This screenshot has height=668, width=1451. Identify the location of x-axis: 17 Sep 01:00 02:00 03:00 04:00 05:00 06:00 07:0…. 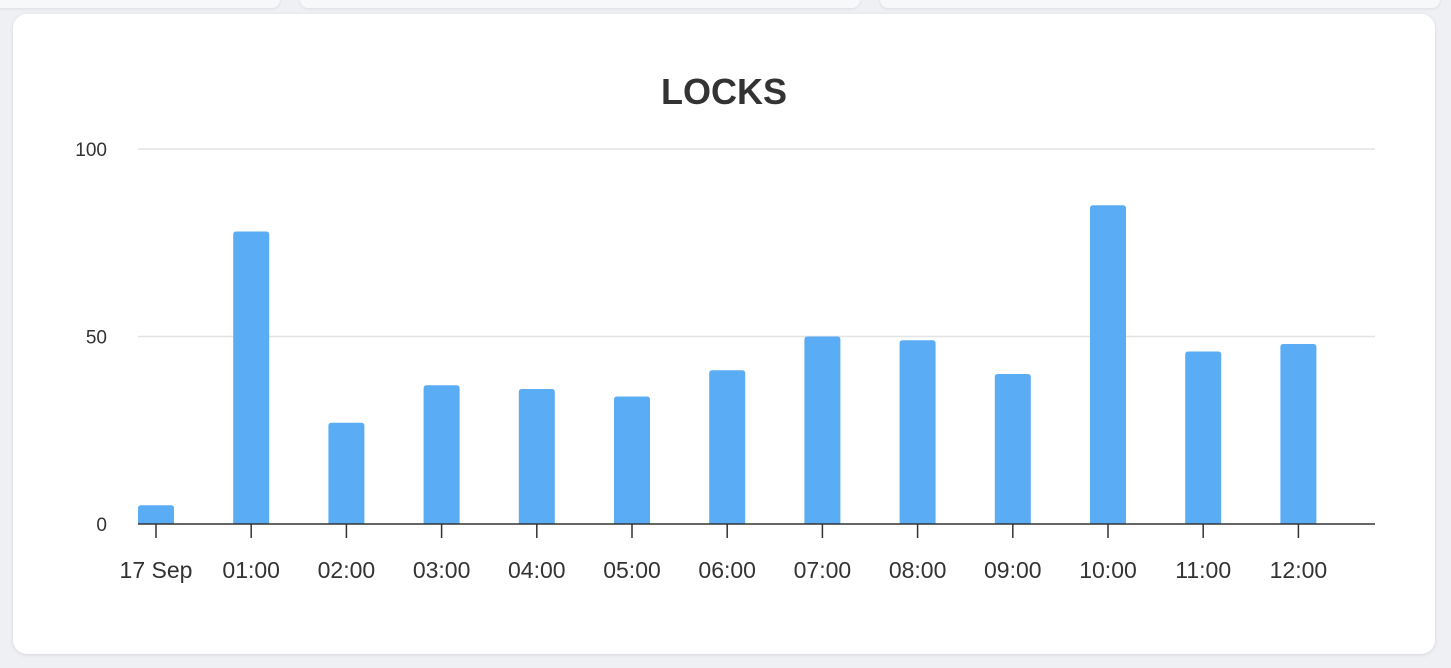
(747, 553).